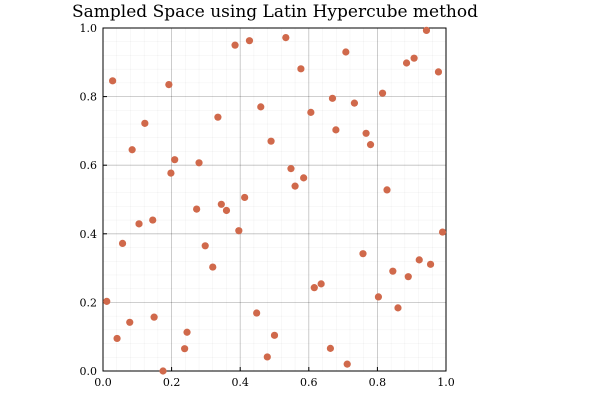  Describe the element at coordinates (93, 200) in the screenshot. I see `y-axis: 0.0 0.2 0.4 0.6 0.8 1.0` at that location.